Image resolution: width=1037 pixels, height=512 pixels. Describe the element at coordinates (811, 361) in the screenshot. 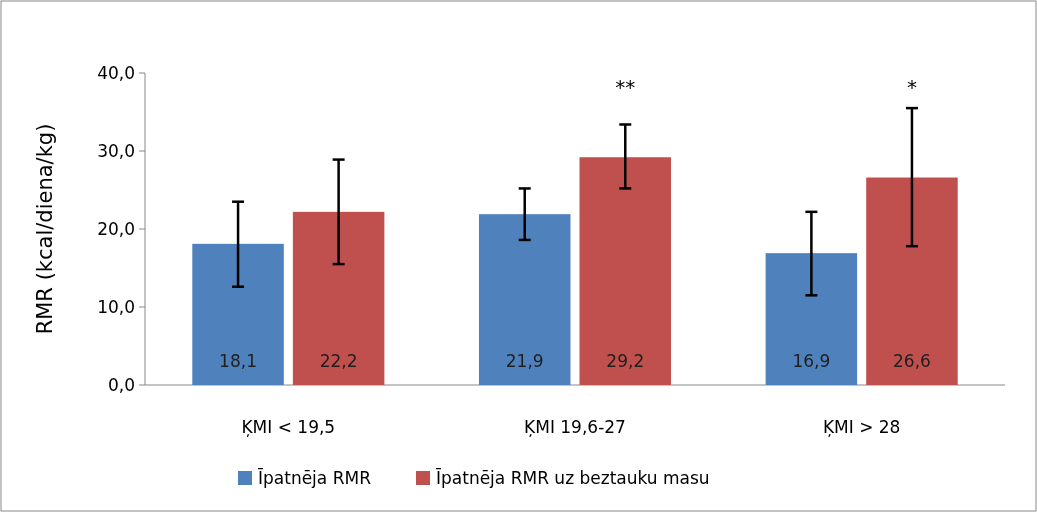

I see `data-label: 16,9` at that location.